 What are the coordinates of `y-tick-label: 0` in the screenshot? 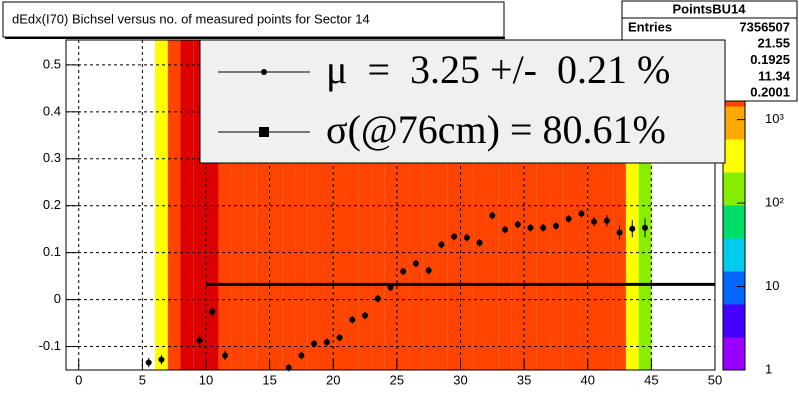 It's located at (57, 298).